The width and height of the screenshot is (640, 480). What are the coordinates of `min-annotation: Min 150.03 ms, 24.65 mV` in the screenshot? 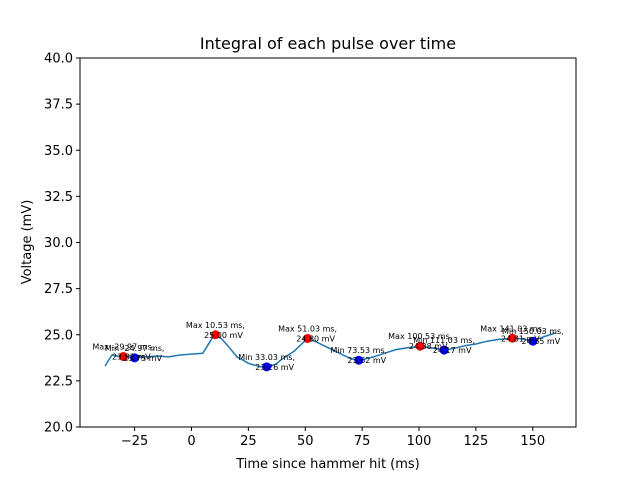 It's located at (533, 336).